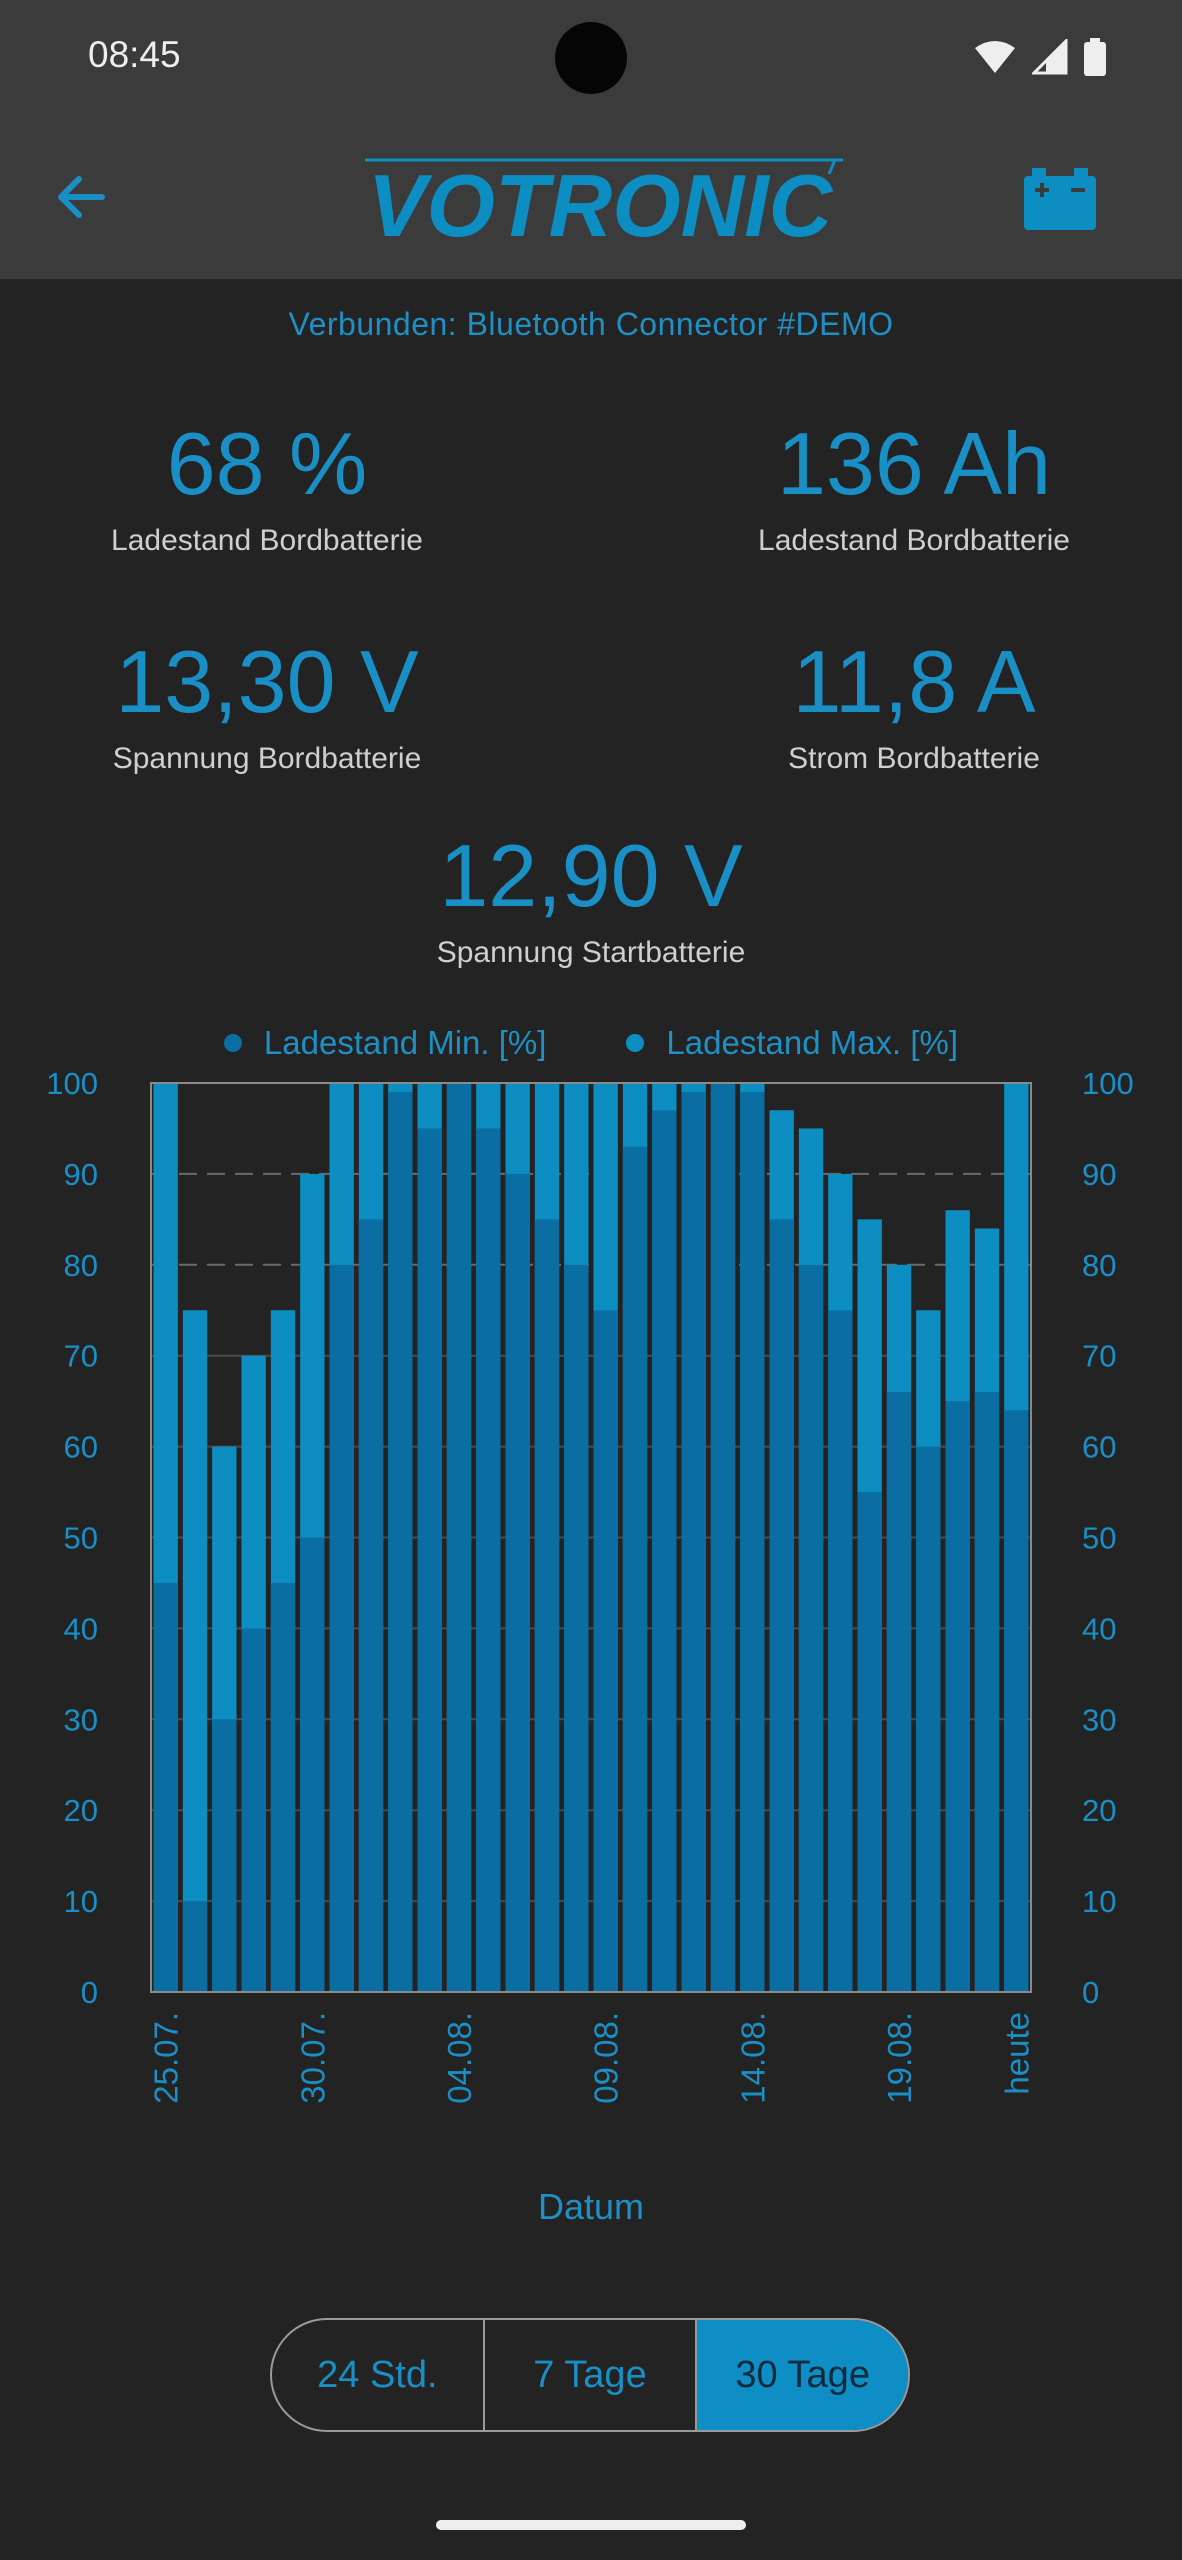 Image resolution: width=1182 pixels, height=2560 pixels. Describe the element at coordinates (995, 57) in the screenshot. I see `wifi-icon` at that location.